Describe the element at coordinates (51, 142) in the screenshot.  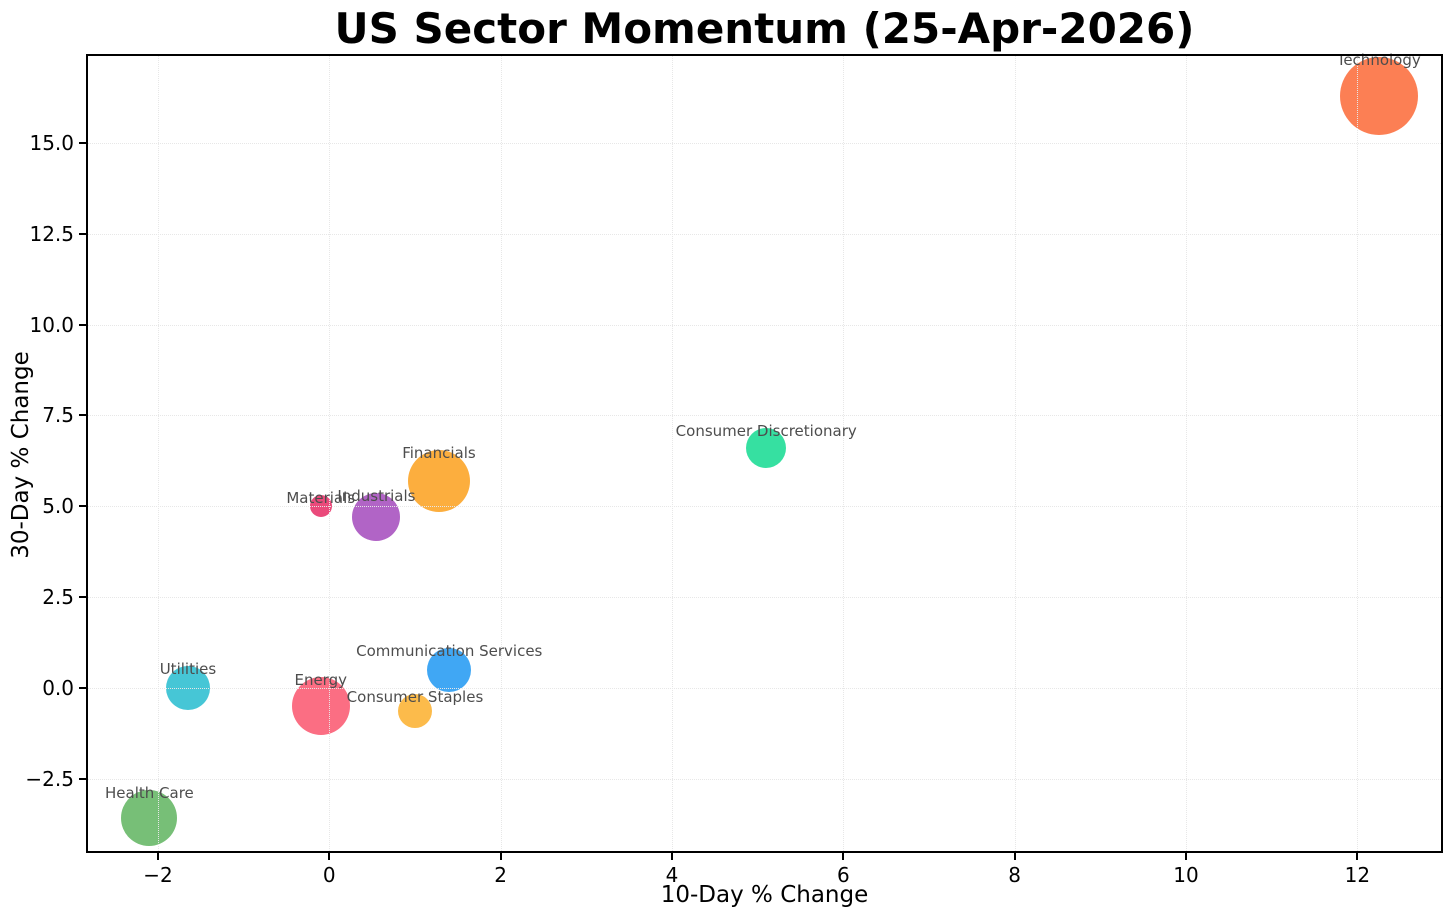
I see `y-tick-label: 15.0` at that location.